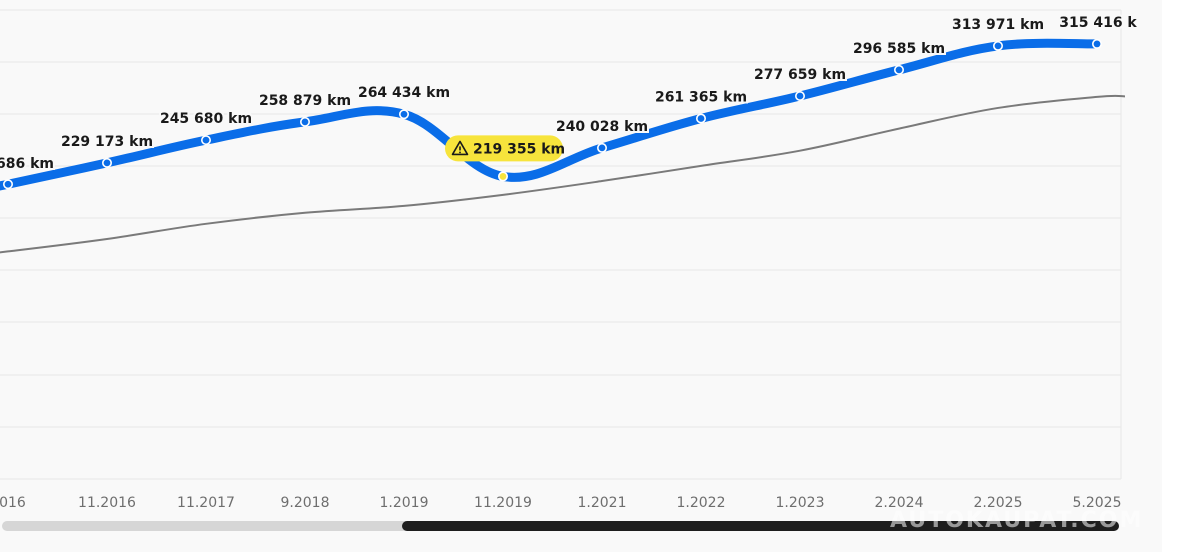 The height and width of the screenshot is (552, 1177). What do you see at coordinates (800, 503) in the screenshot?
I see `x-tick-label: 1.2023` at bounding box center [800, 503].